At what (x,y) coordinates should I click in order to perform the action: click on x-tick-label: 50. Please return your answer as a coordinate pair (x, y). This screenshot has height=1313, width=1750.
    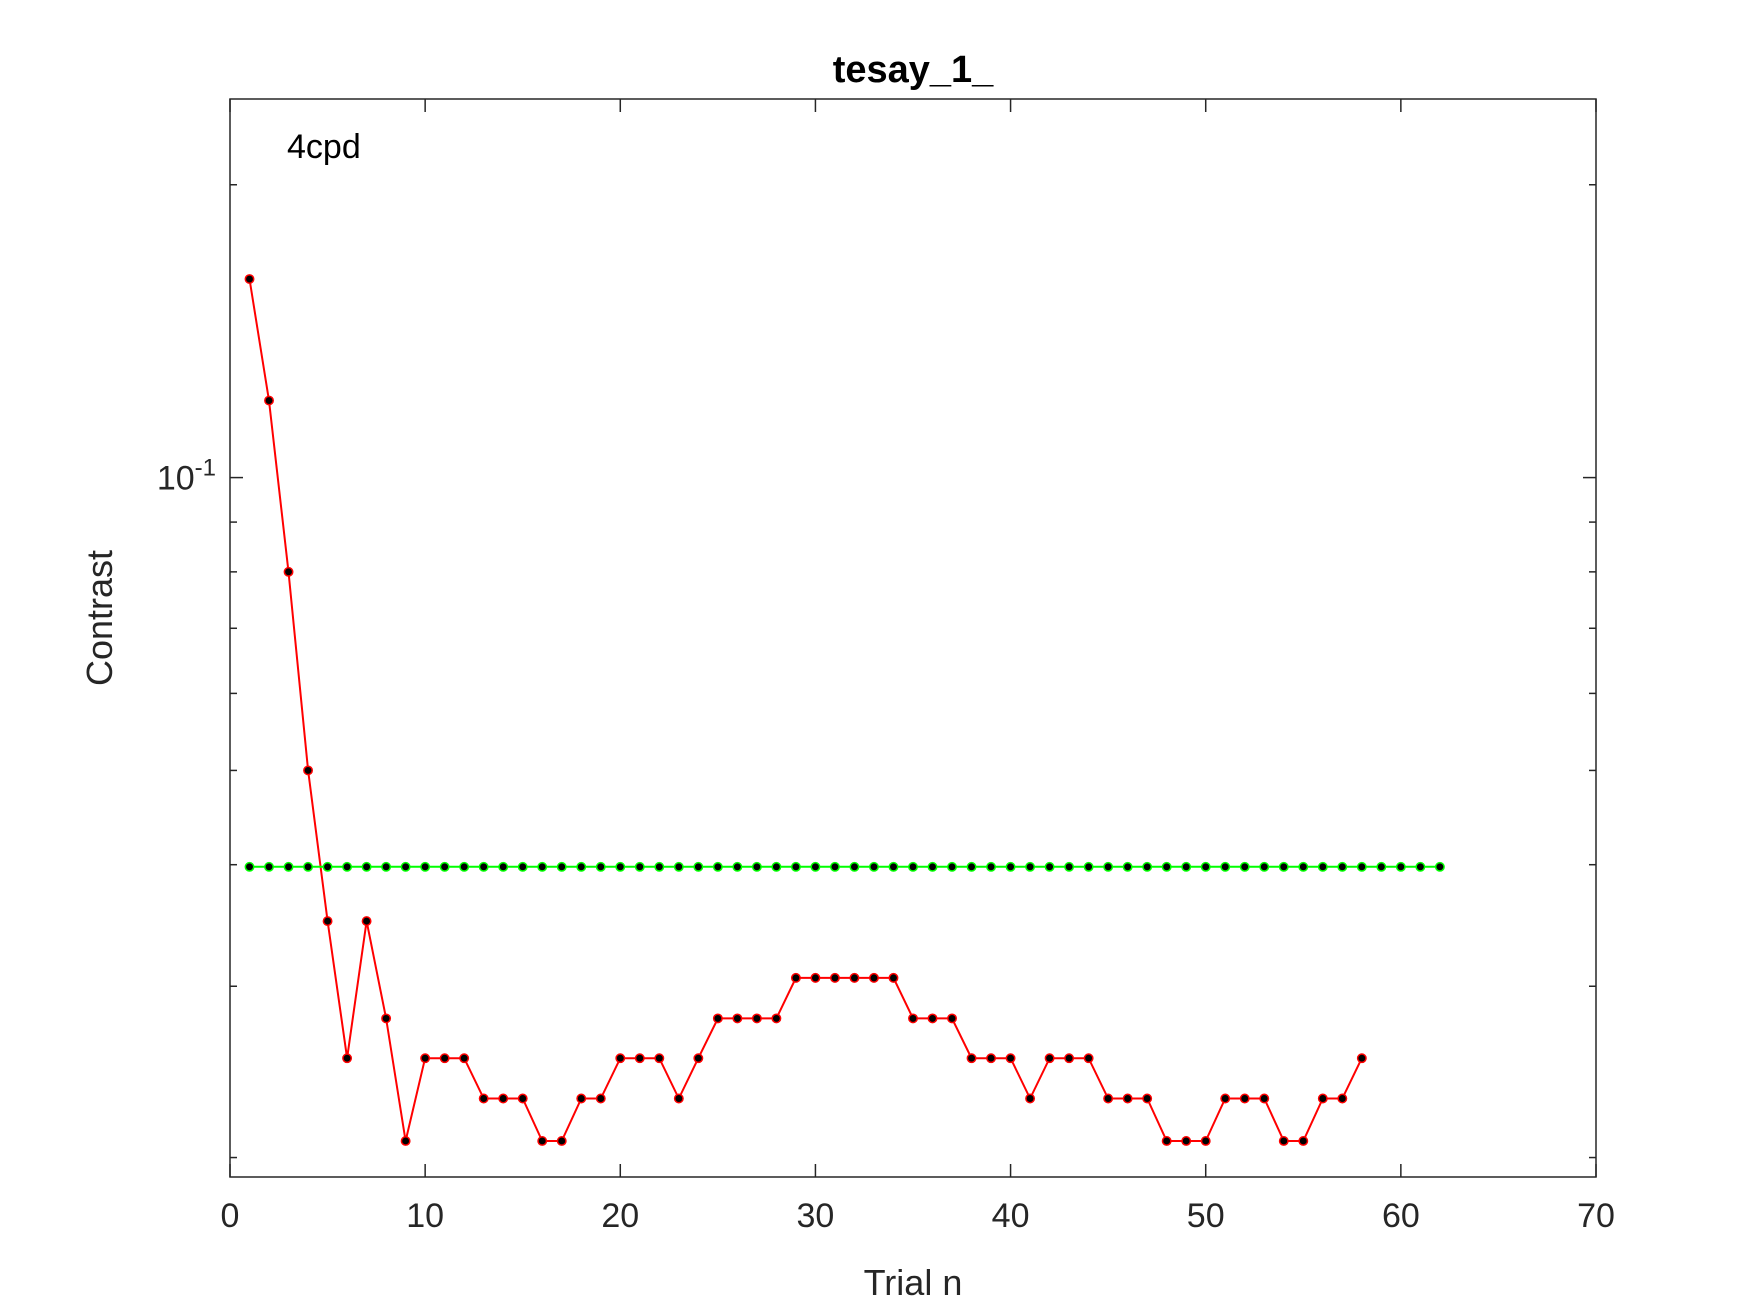
    Looking at the image, I should click on (1206, 1216).